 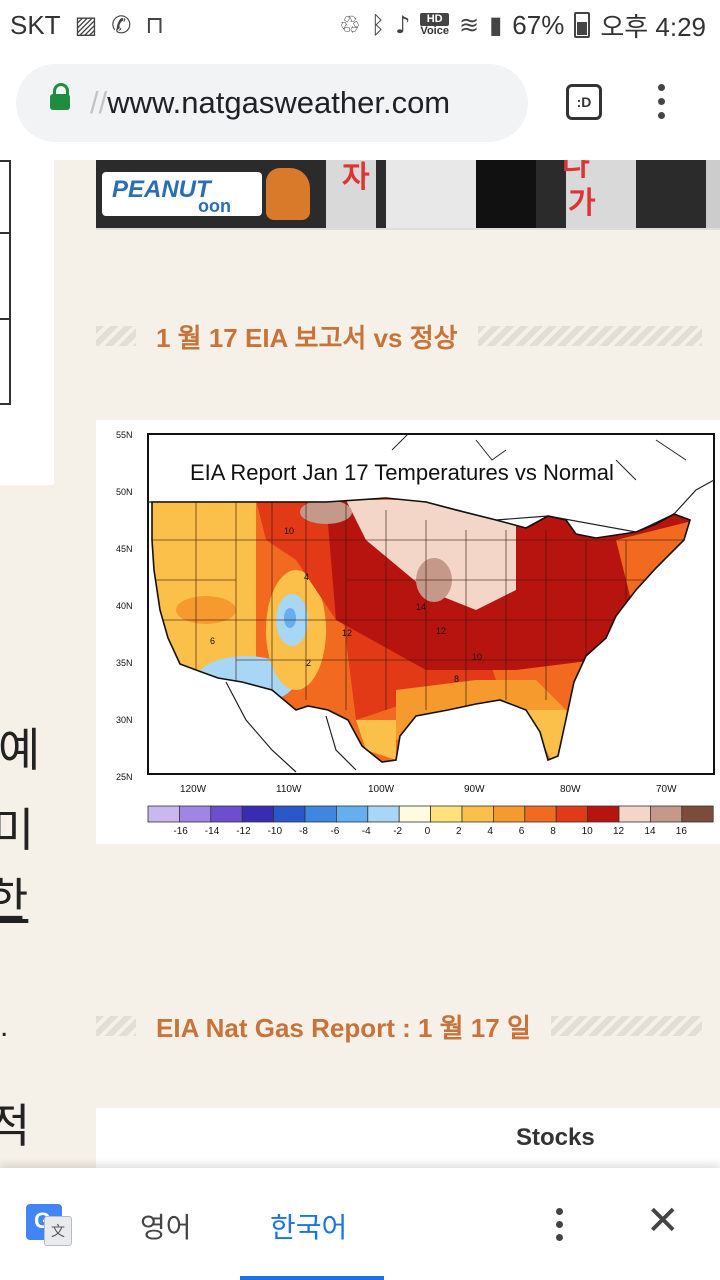 I want to click on legend-label: 6, so click(x=522, y=831).